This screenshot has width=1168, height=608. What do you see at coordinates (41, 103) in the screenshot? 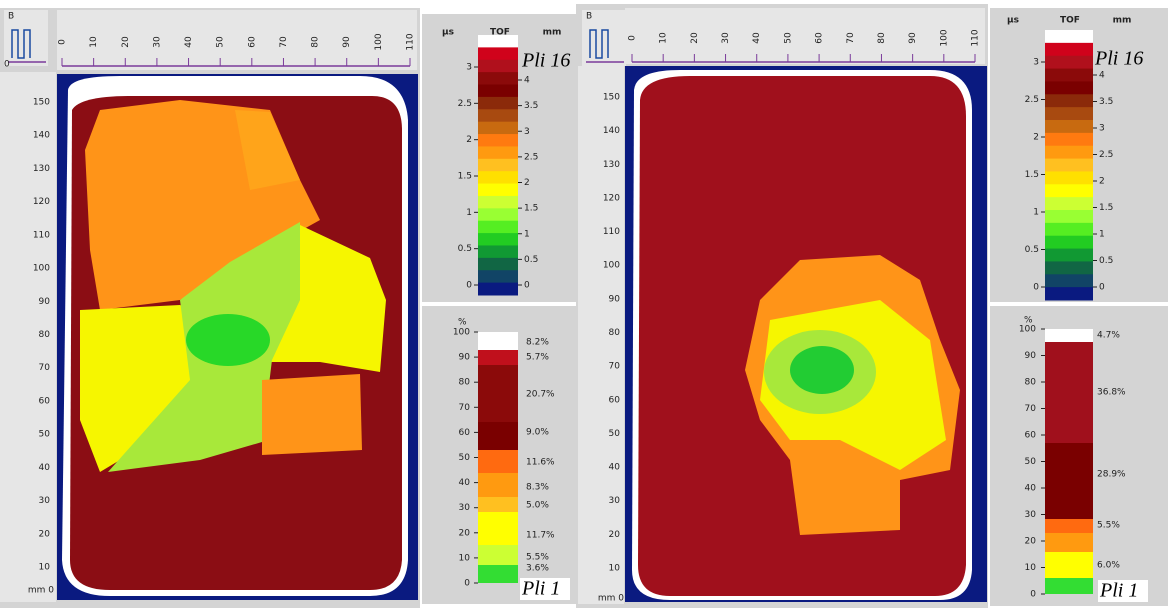
I see `y-tick-label: 150` at bounding box center [41, 103].